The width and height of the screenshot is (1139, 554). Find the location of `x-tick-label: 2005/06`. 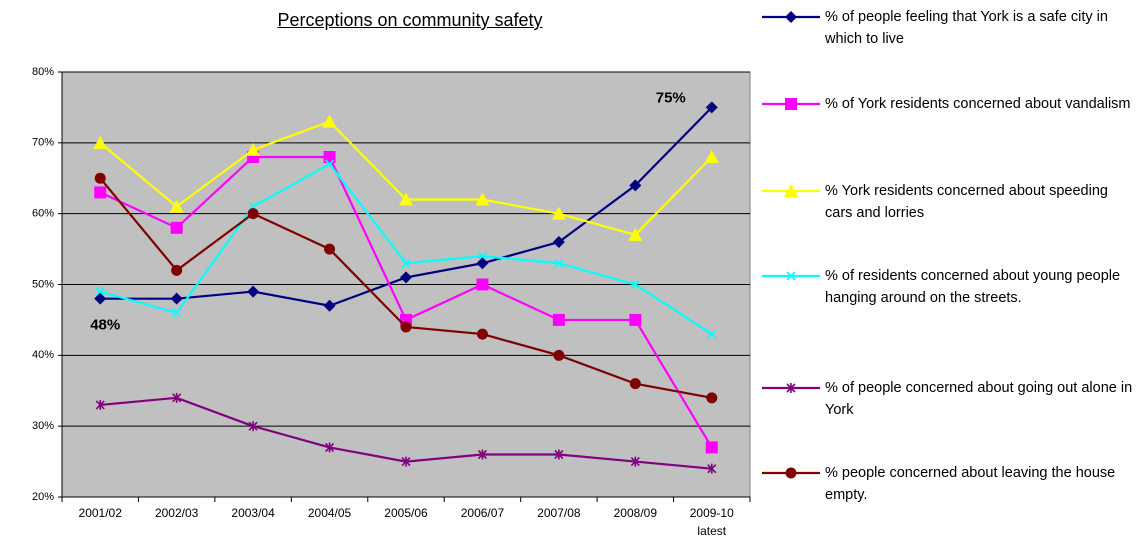

x-tick-label: 2005/06 is located at coordinates (406, 513).